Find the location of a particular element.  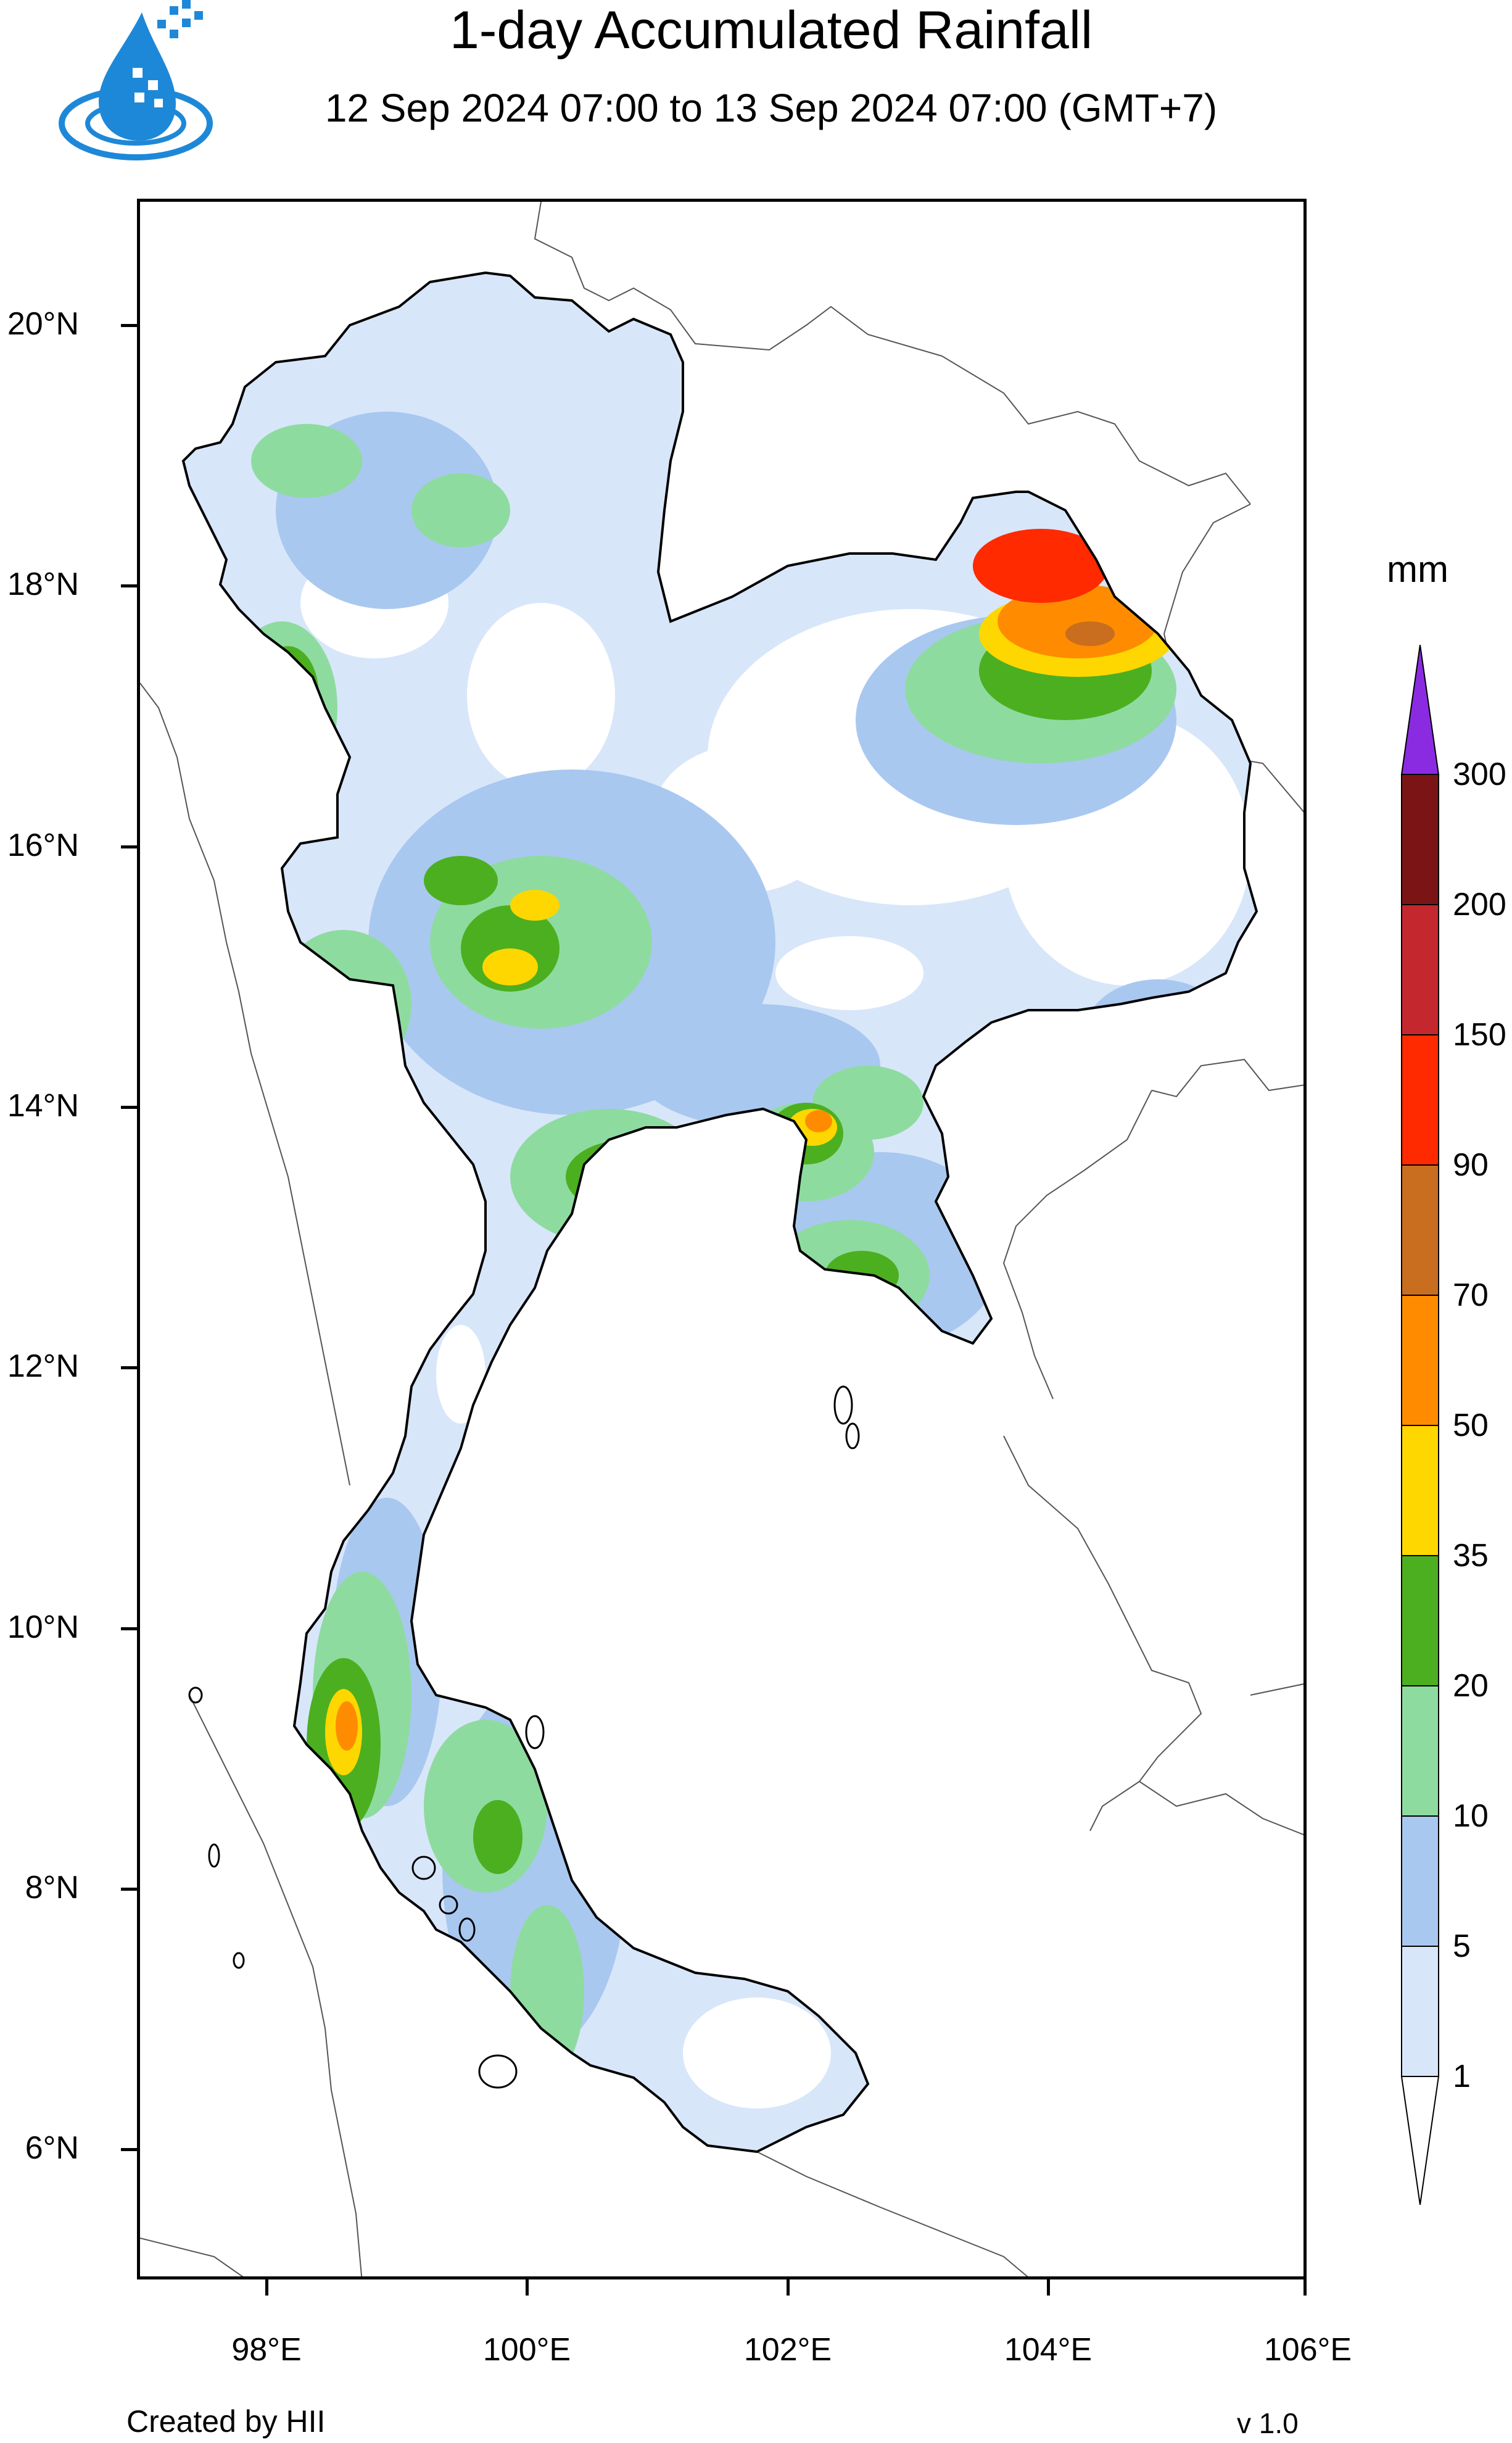

lat-label-10n: 10°N is located at coordinates (43, 1627).